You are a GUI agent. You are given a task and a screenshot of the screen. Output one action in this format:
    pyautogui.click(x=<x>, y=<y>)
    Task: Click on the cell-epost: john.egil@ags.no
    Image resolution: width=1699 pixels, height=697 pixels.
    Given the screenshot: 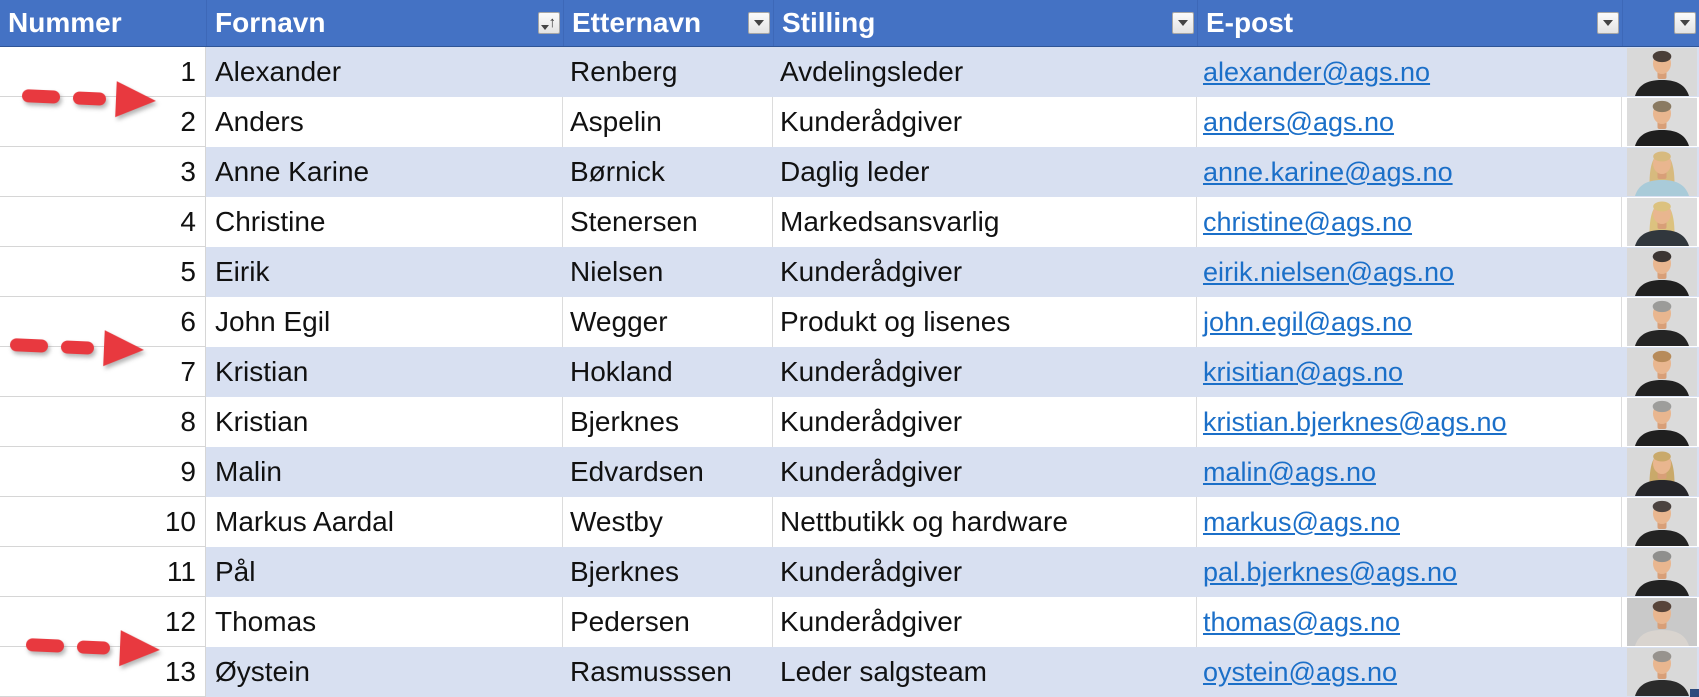 What is the action you would take?
    pyautogui.click(x=1409, y=322)
    